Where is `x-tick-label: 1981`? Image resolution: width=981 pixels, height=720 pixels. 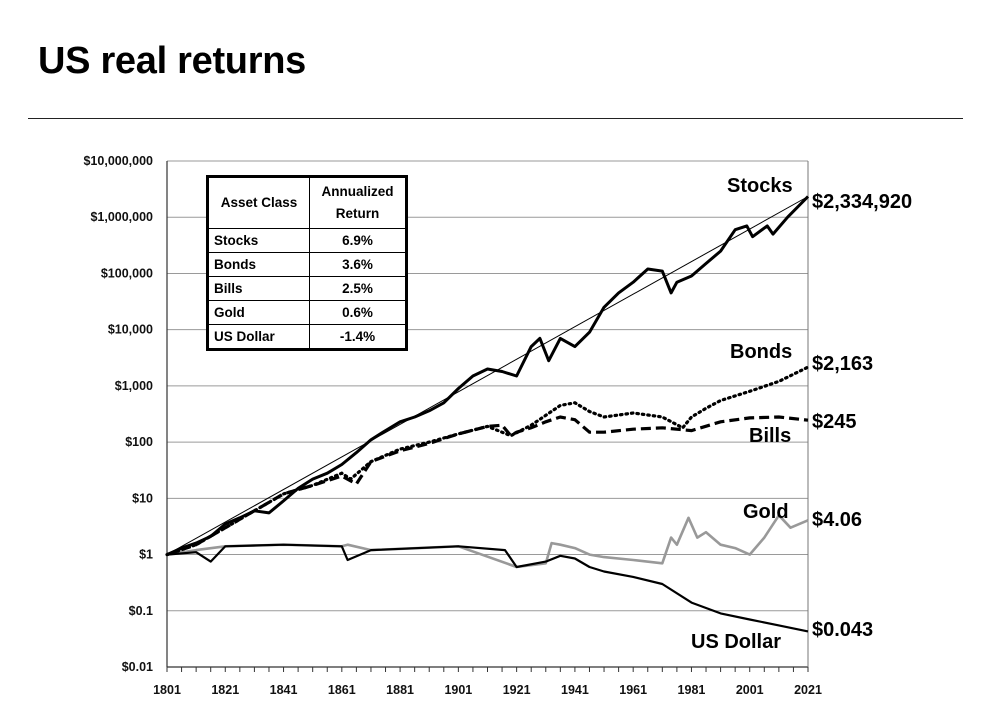 x-tick-label: 1981 is located at coordinates (692, 690).